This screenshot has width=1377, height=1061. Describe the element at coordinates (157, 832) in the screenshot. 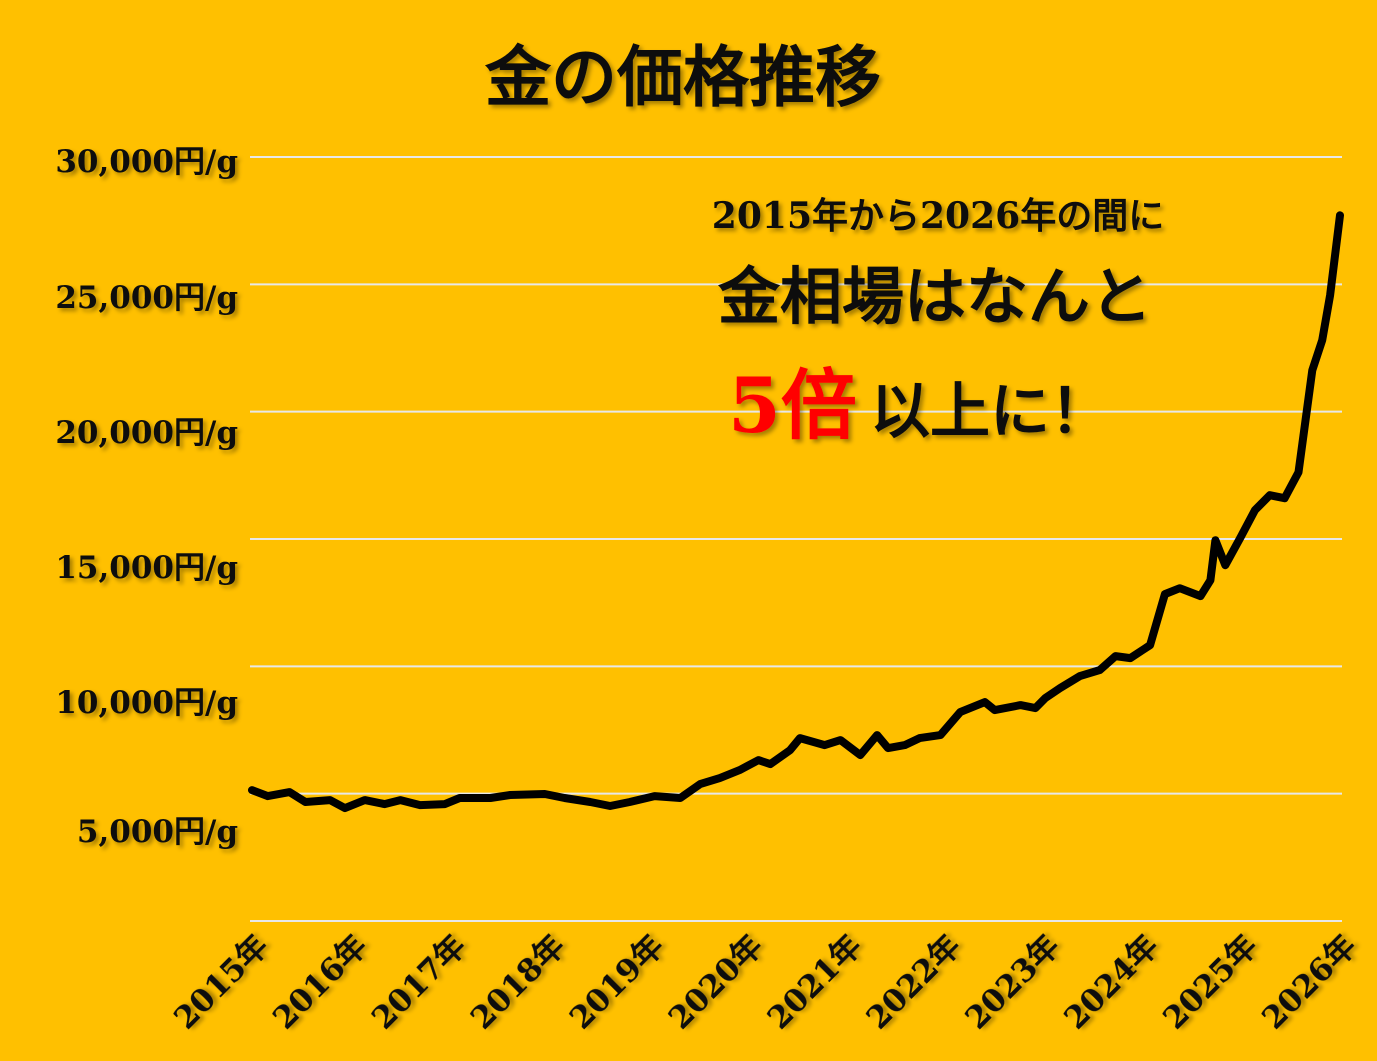

I see `y-tick-label: 5,000円/g` at that location.